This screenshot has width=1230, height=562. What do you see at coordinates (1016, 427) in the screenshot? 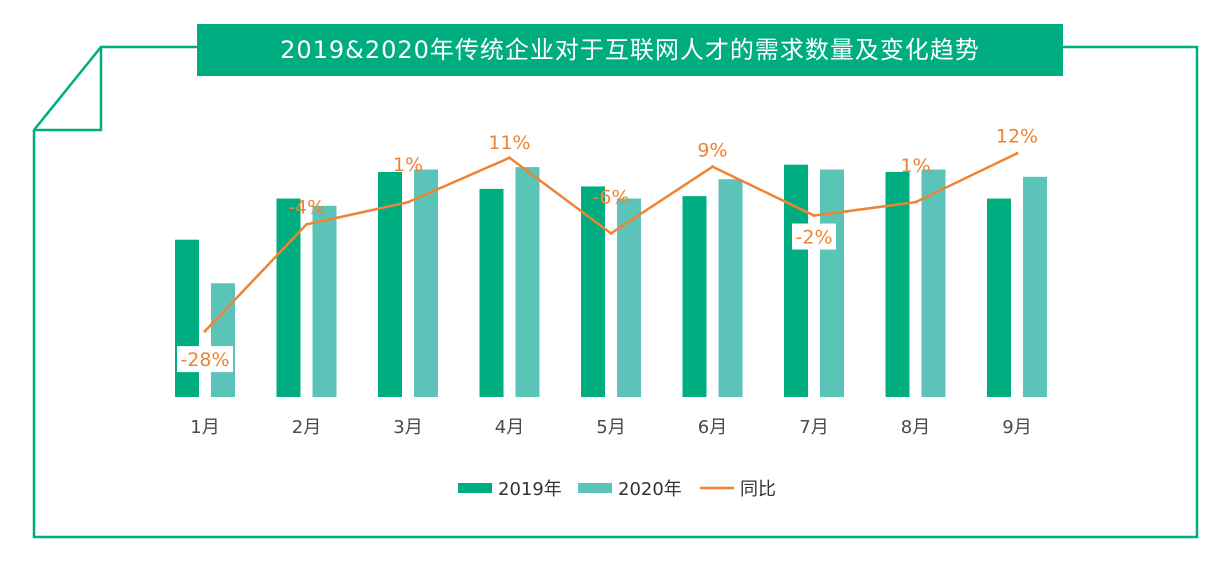
I see `x-tick-label: 9月` at bounding box center [1016, 427].